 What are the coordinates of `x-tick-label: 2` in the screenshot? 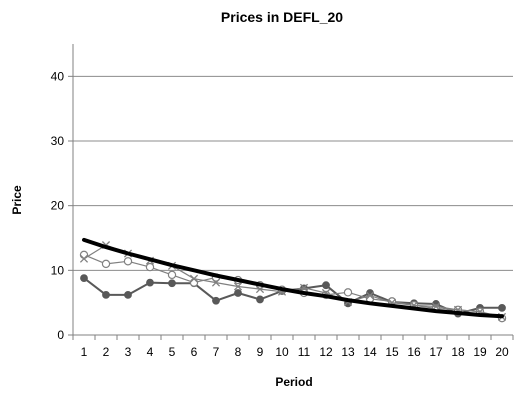 It's located at (106, 352).